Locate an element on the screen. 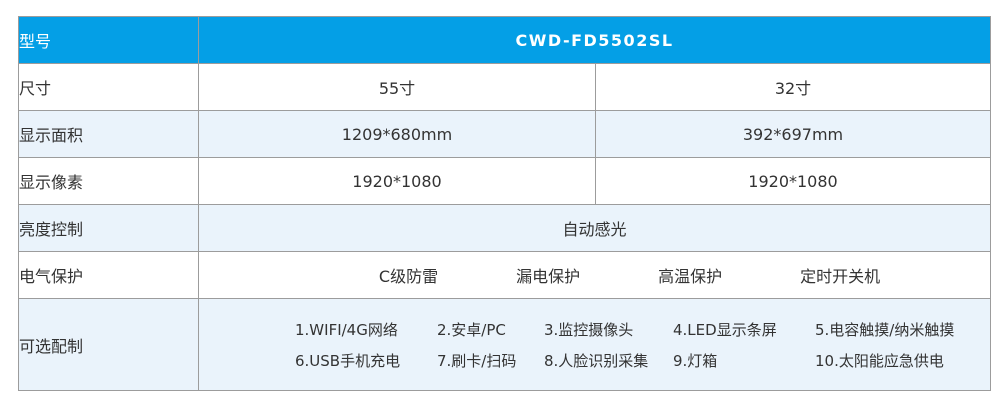  size-label: 尺寸 is located at coordinates (108, 87).